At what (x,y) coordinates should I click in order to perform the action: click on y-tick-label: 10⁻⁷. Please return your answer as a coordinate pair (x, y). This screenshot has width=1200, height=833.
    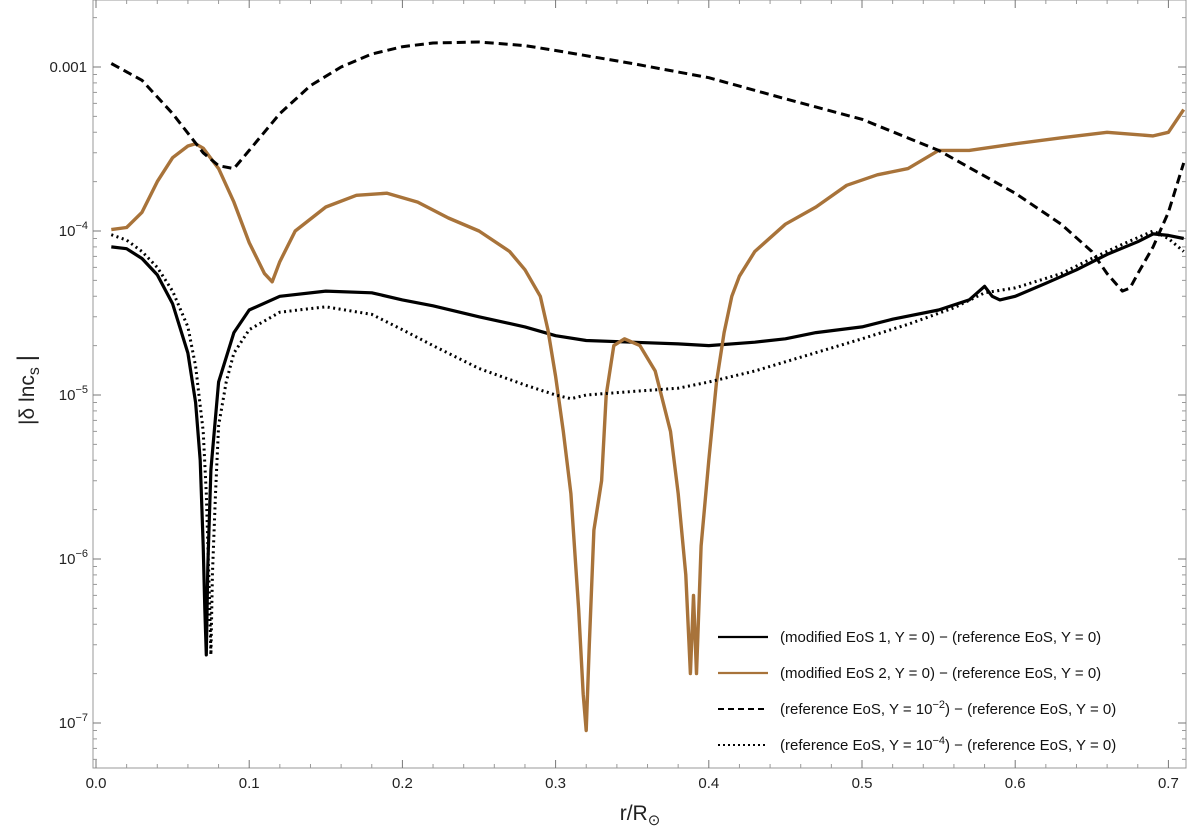
    Looking at the image, I should click on (73, 722).